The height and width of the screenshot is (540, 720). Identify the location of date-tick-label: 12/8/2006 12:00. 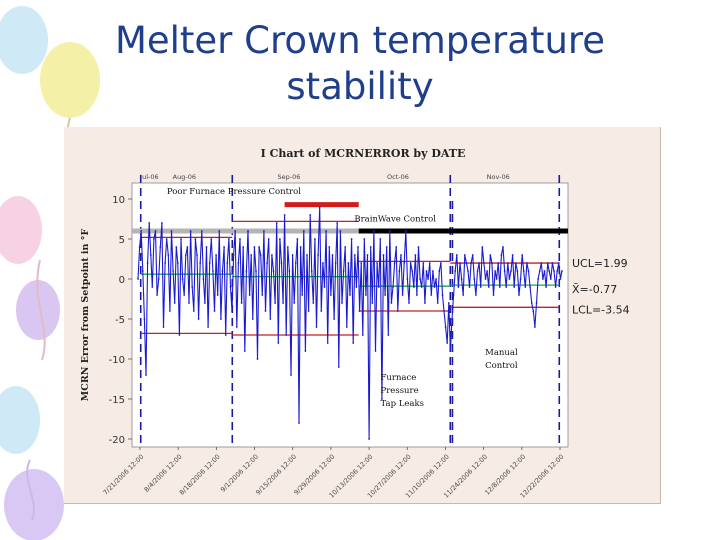
(505, 475).